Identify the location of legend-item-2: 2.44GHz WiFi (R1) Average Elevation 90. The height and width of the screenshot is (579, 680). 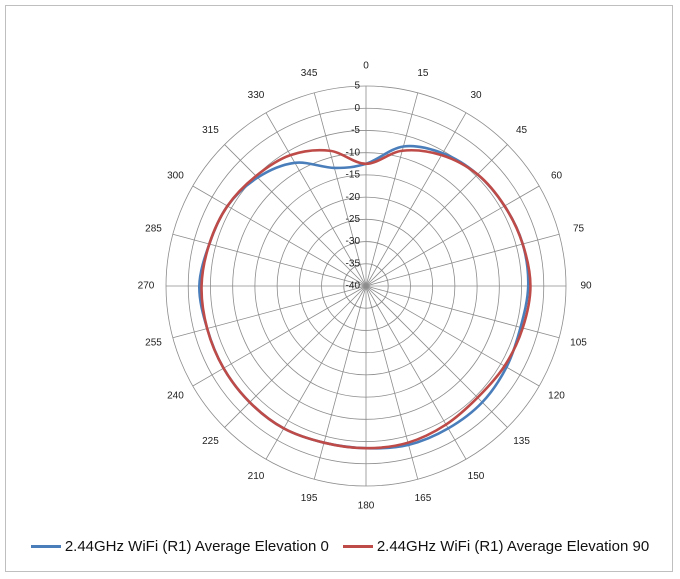
(496, 546).